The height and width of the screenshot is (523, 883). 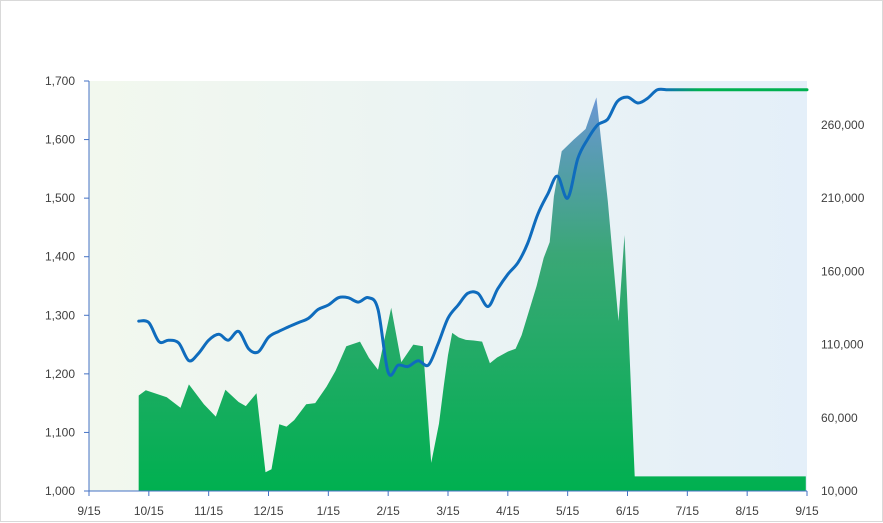 What do you see at coordinates (388, 511) in the screenshot?
I see `x-tick-label: 2/15` at bounding box center [388, 511].